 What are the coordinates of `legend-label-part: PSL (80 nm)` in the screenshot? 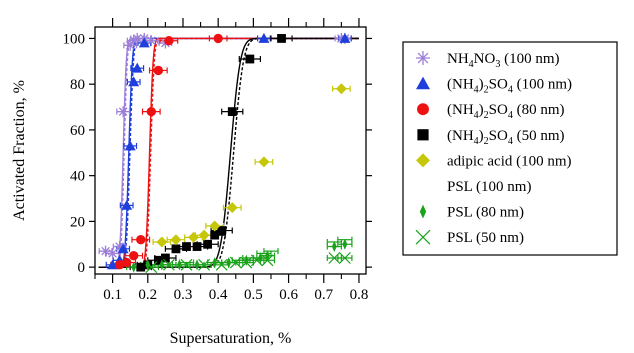 It's located at (485, 213).